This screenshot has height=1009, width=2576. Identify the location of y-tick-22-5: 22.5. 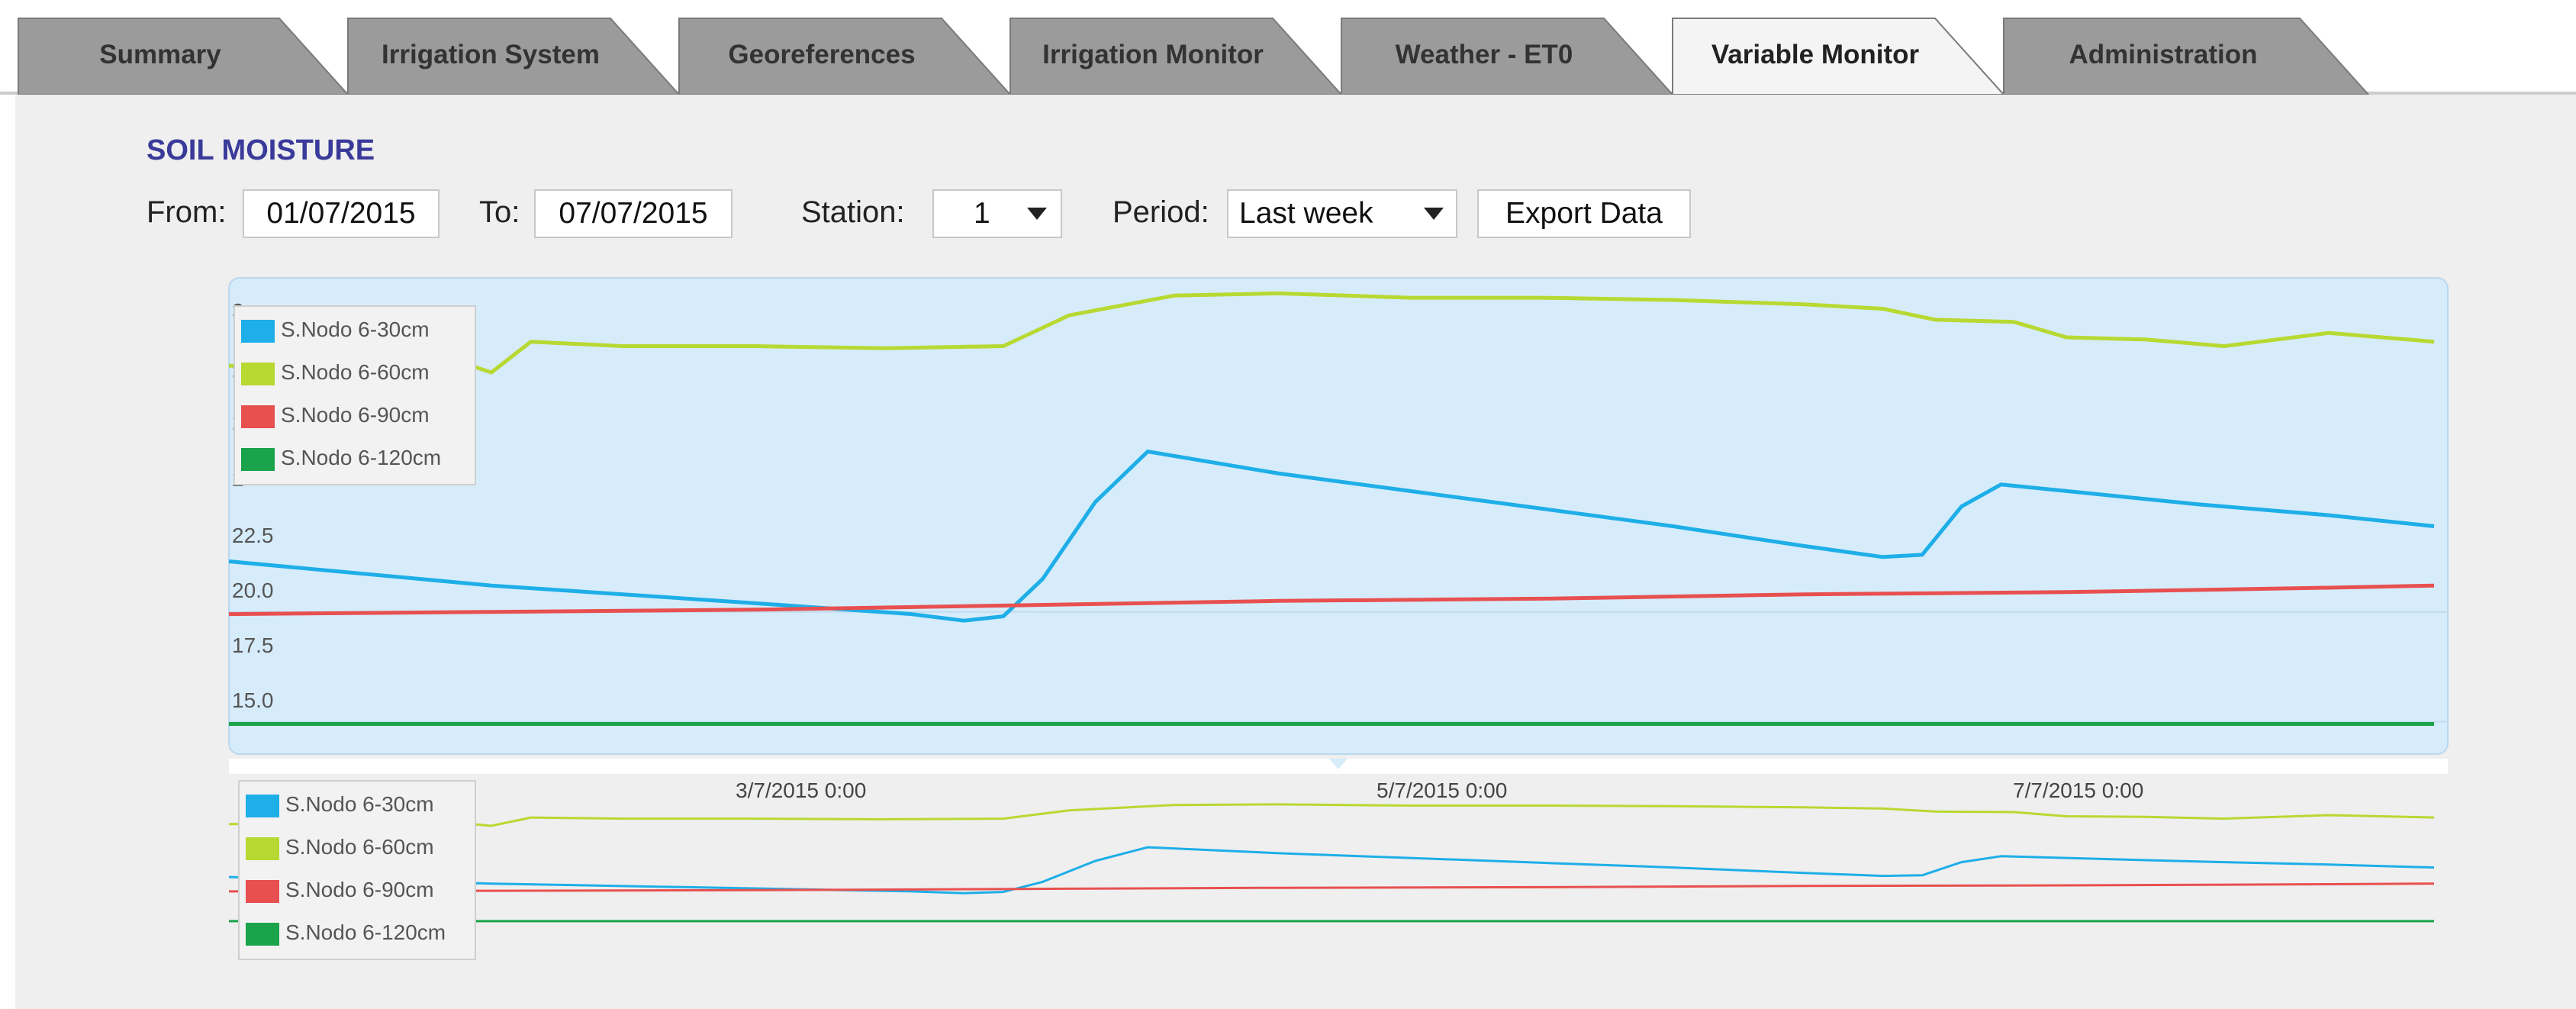
(253, 535).